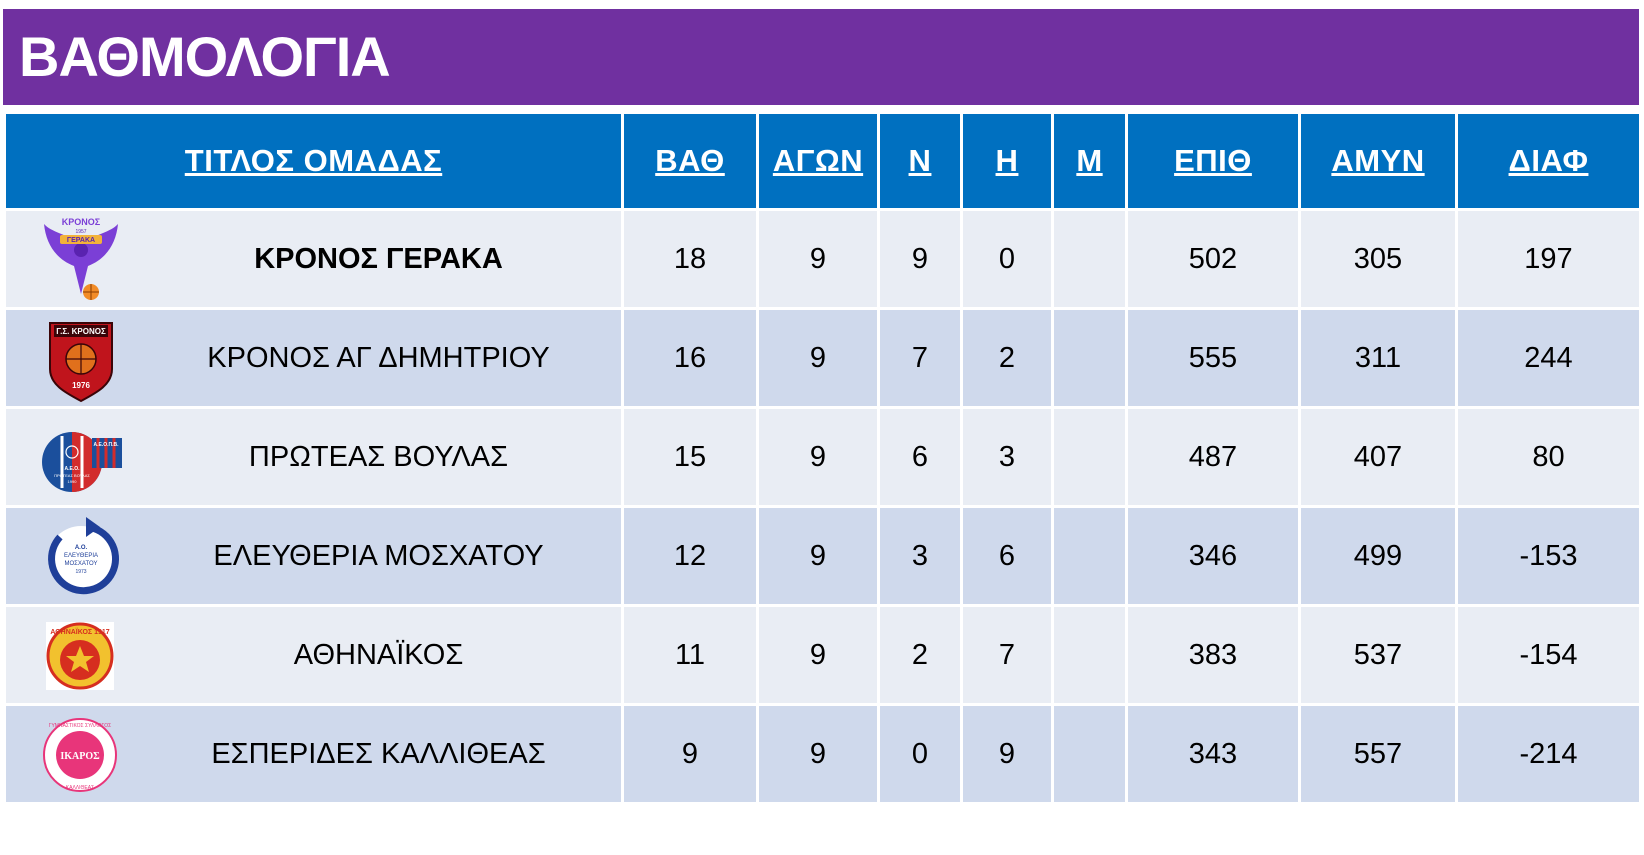 Image resolution: width=1644 pixels, height=855 pixels. What do you see at coordinates (378, 654) in the screenshot?
I see `team-name: ΑΘΗΝΑΪΚΟΣ` at bounding box center [378, 654].